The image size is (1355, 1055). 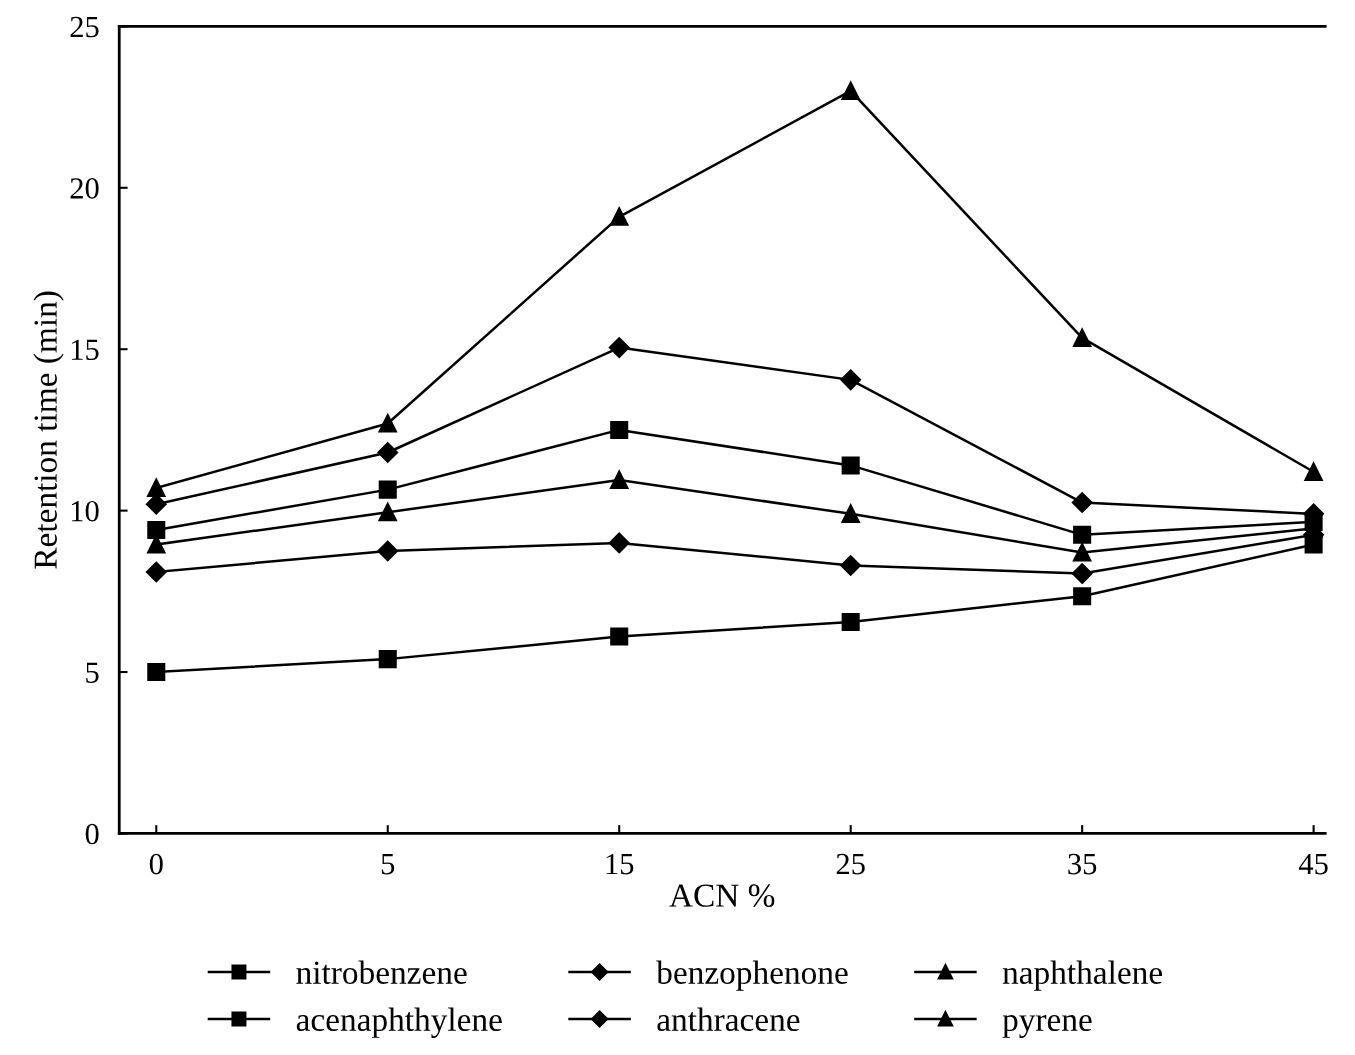 What do you see at coordinates (850, 864) in the screenshot?
I see `x-tick-label: 25` at bounding box center [850, 864].